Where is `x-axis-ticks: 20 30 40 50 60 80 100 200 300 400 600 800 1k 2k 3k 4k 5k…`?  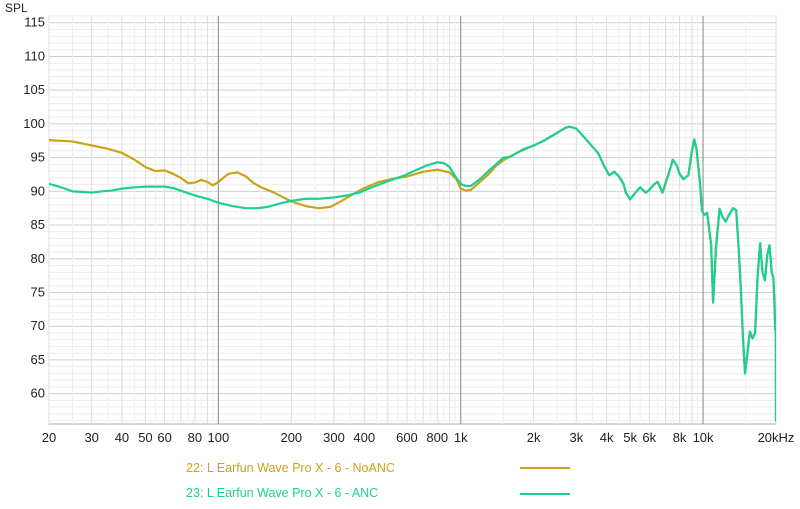 x-axis-ticks: 20 30 40 50 60 80 100 200 300 400 600 800 1k 2k 3k 4k 5k… is located at coordinates (418, 437).